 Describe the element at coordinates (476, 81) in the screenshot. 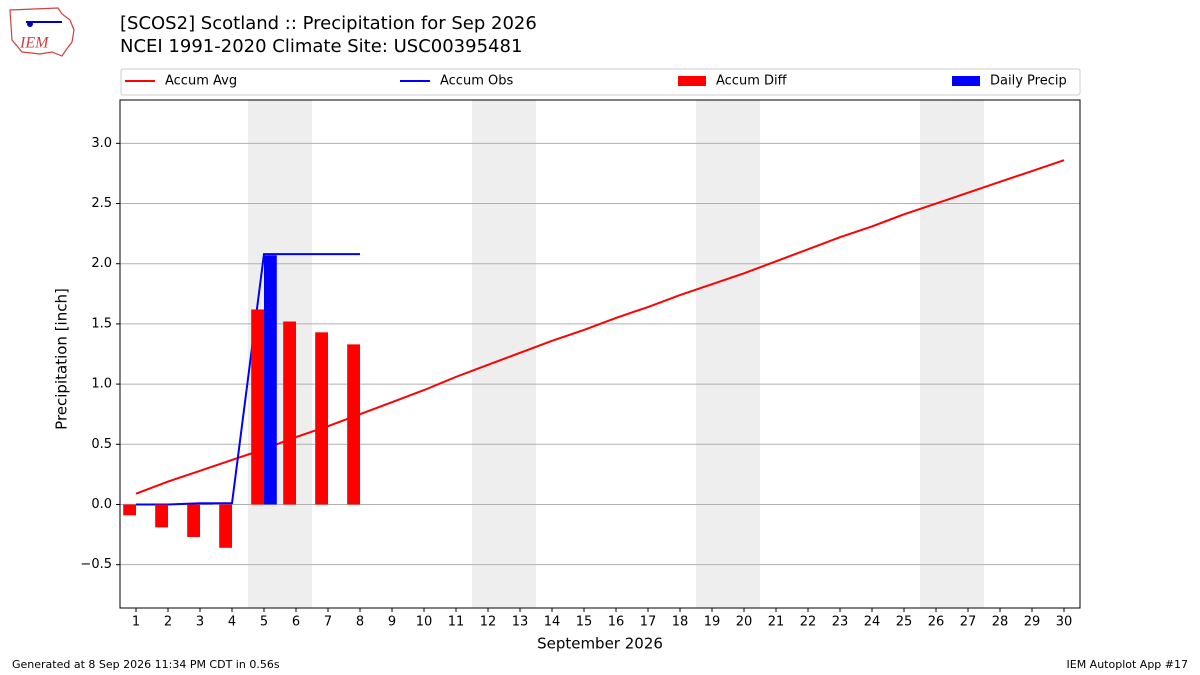

I see `legend-label: Accum Obs` at that location.